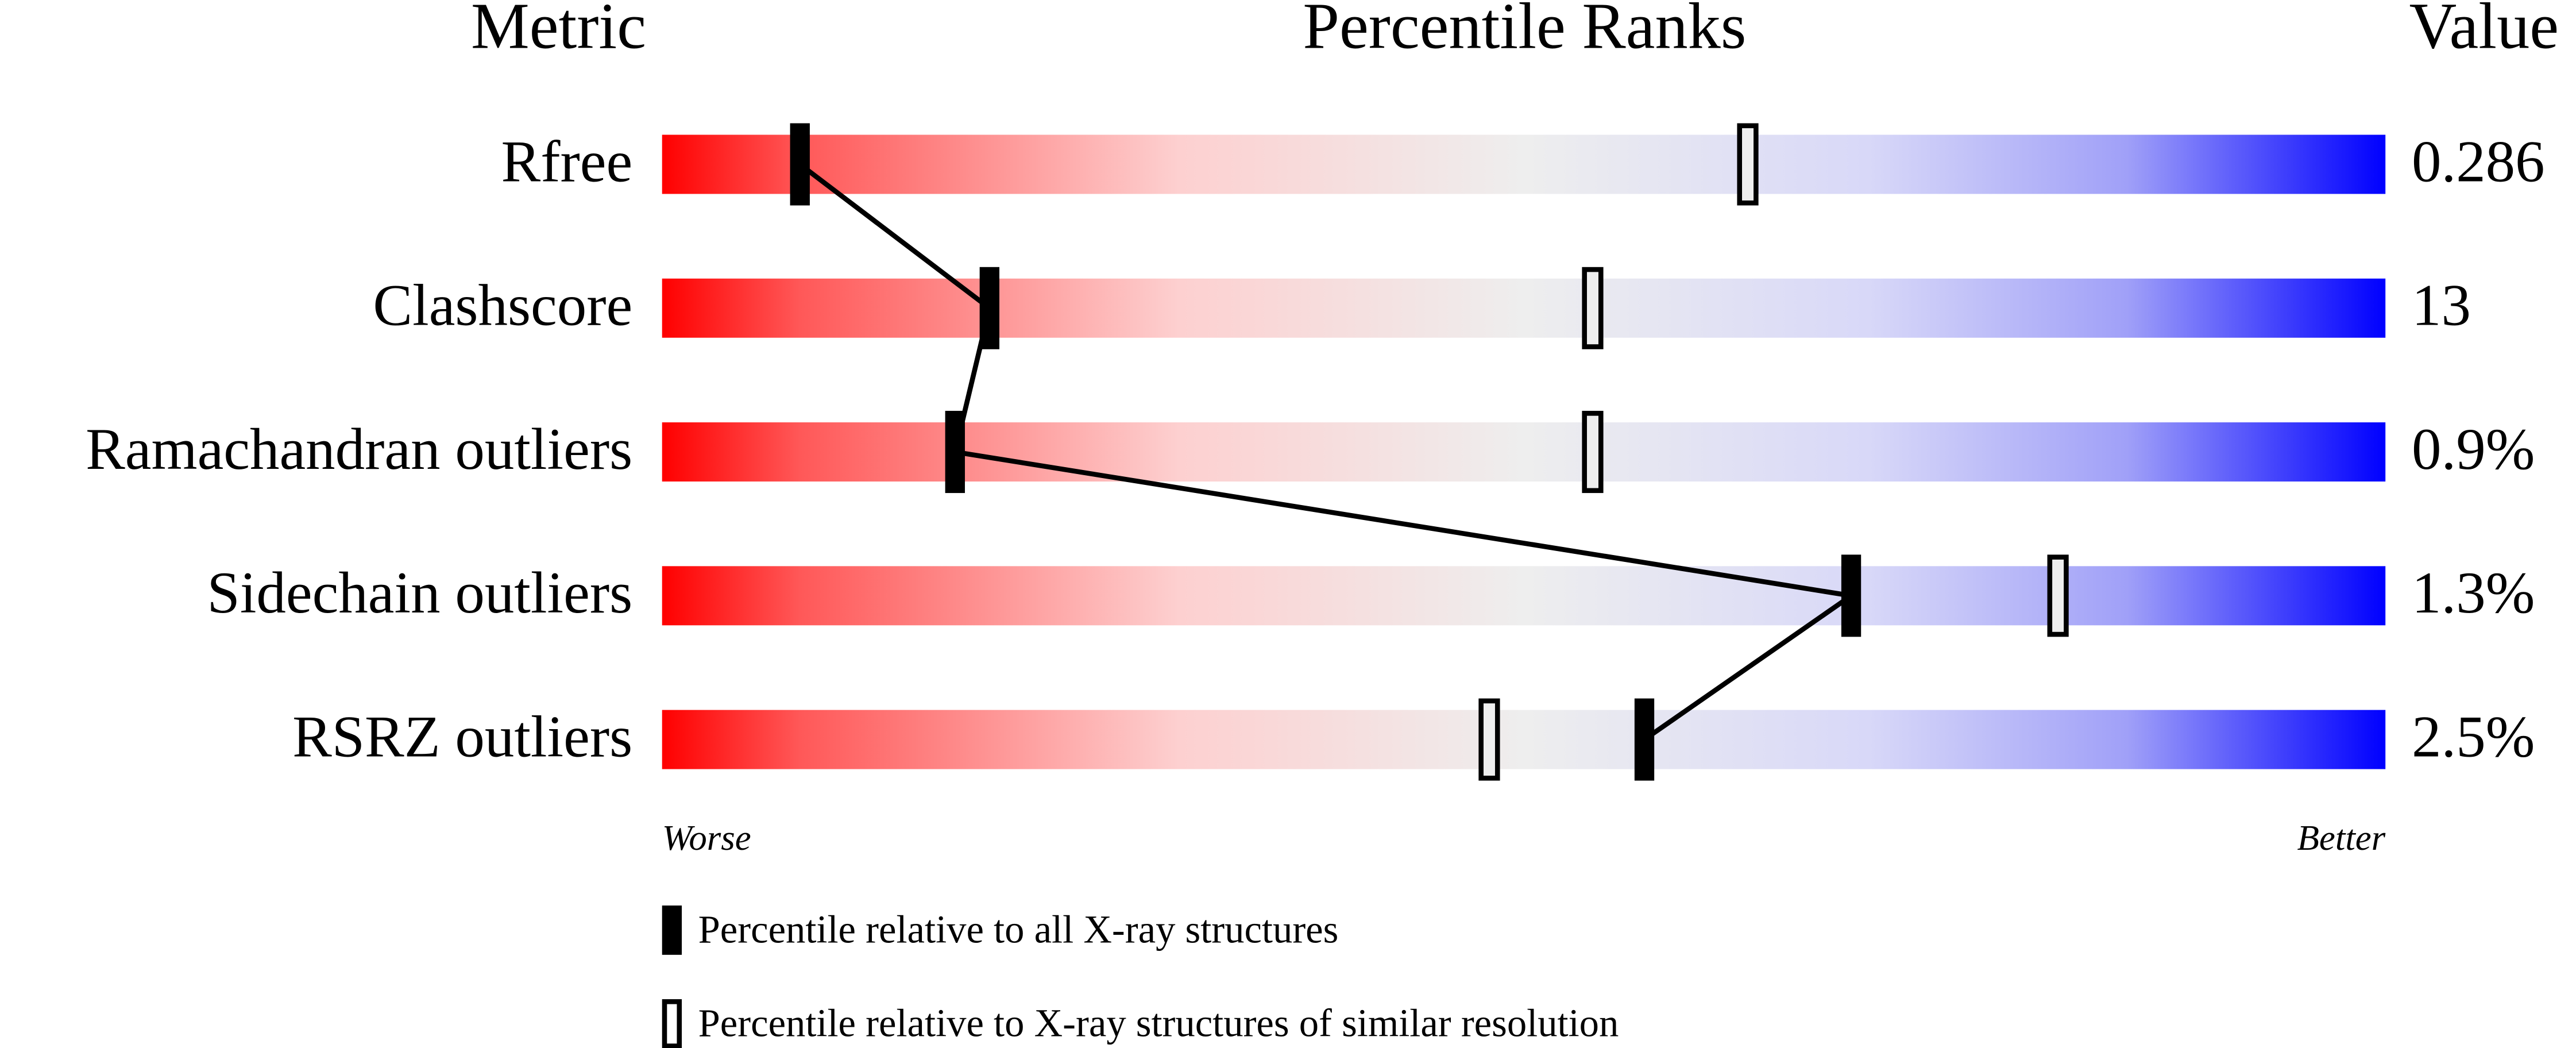 The image size is (2576, 1048). What do you see at coordinates (1524, 31) in the screenshot?
I see `header-ranks: Percentile Ranks` at bounding box center [1524, 31].